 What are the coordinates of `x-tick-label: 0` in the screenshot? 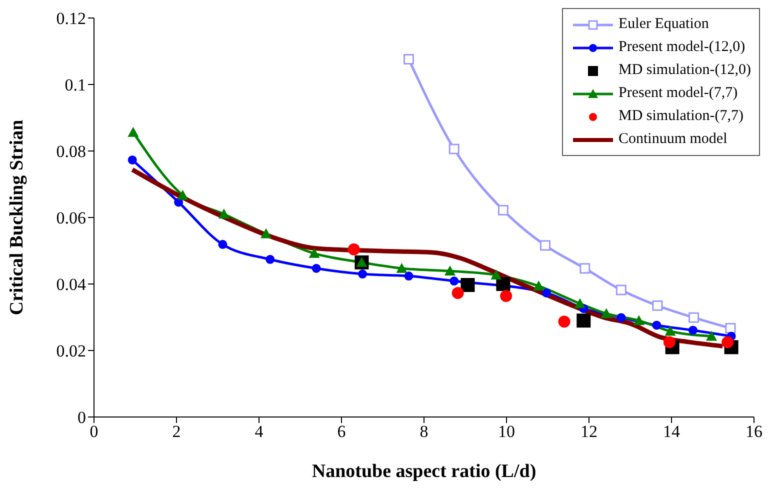 It's located at (94, 432).